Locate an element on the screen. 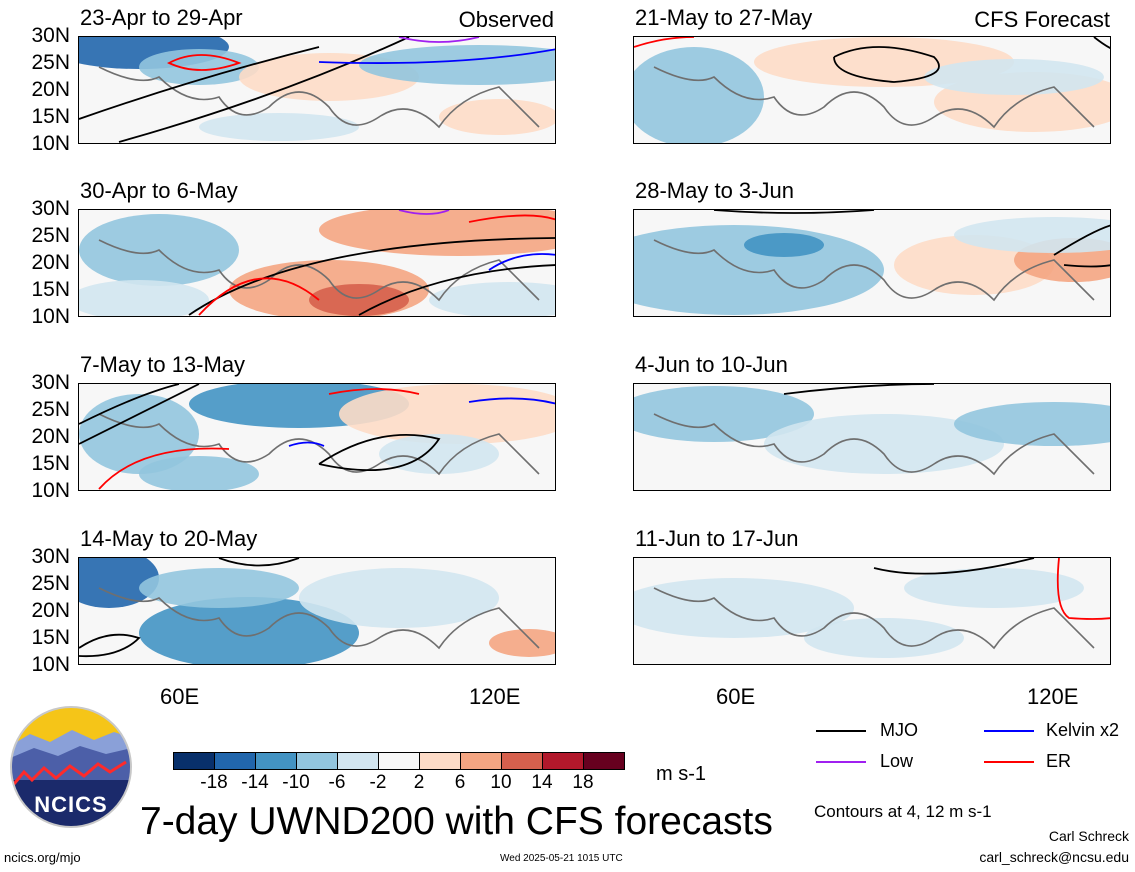 Image resolution: width=1135 pixels, height=872 pixels. colorbar-tick-label: 18 is located at coordinates (583, 782).